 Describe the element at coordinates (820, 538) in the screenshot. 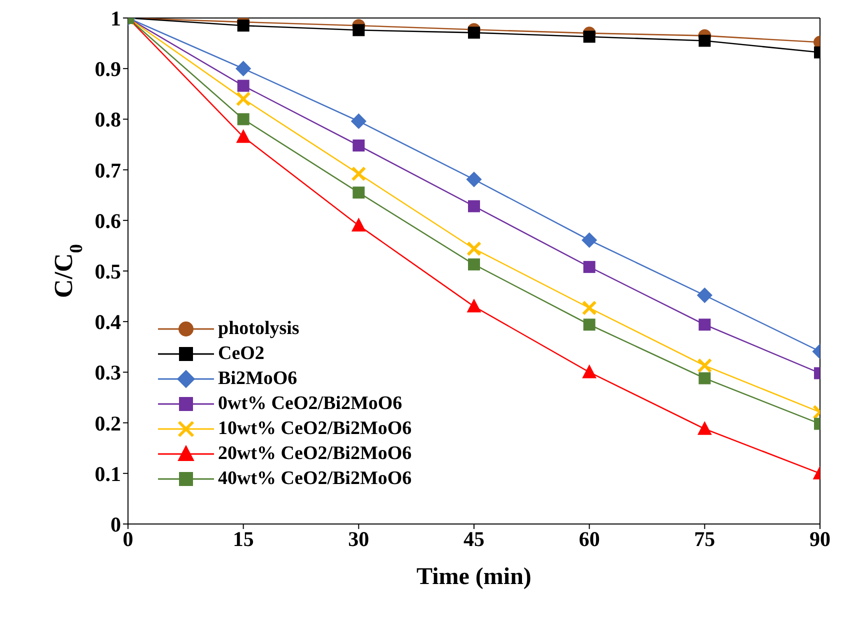

I see `x-tick-label: 90` at that location.